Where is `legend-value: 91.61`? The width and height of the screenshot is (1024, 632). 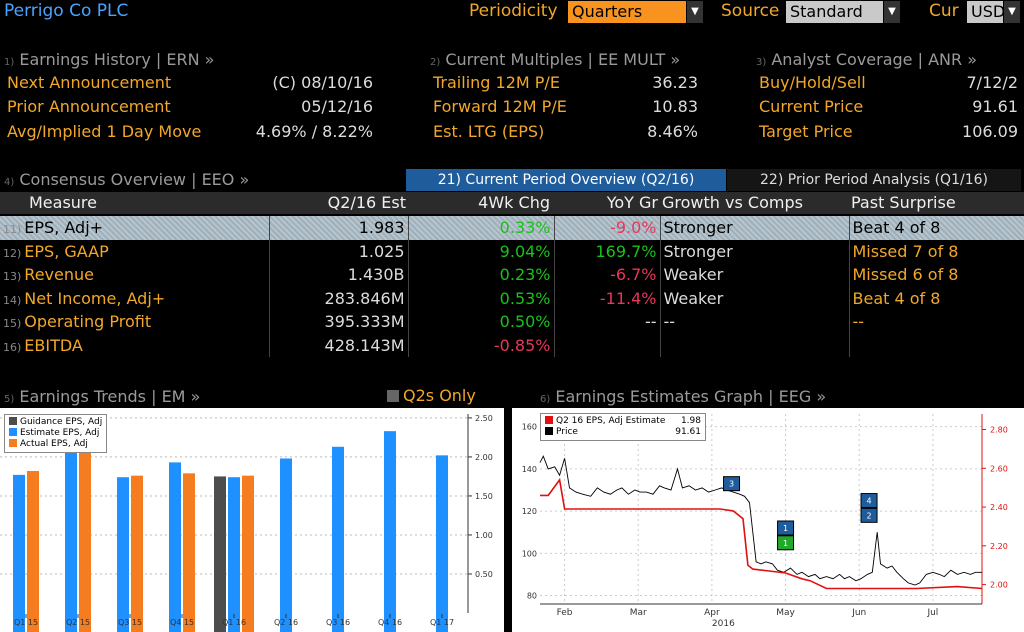
legend-value: 91.61 is located at coordinates (688, 432).